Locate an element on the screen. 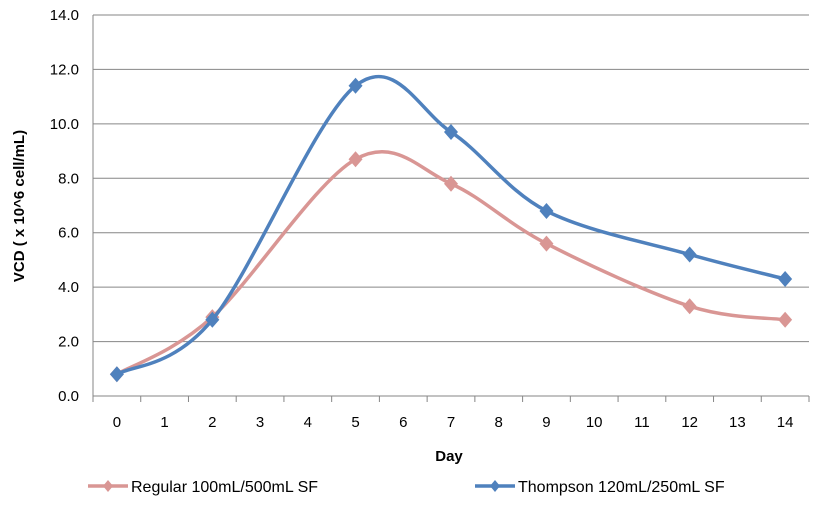  x-tick-label: 4 is located at coordinates (308, 422).